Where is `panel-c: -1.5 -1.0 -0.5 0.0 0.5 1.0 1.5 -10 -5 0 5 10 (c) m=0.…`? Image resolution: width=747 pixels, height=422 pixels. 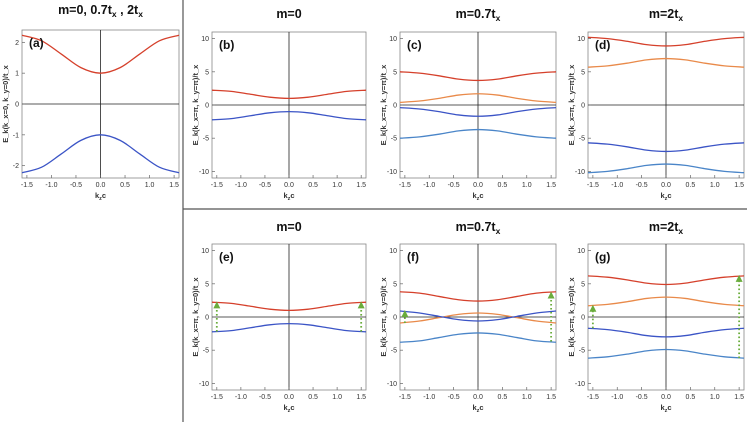 panel-c: -1.5 -1.0 -0.5 0.0 0.5 1.0 1.5 -10 -5 0 5 10 (c) m=0.… is located at coordinates (468, 104).